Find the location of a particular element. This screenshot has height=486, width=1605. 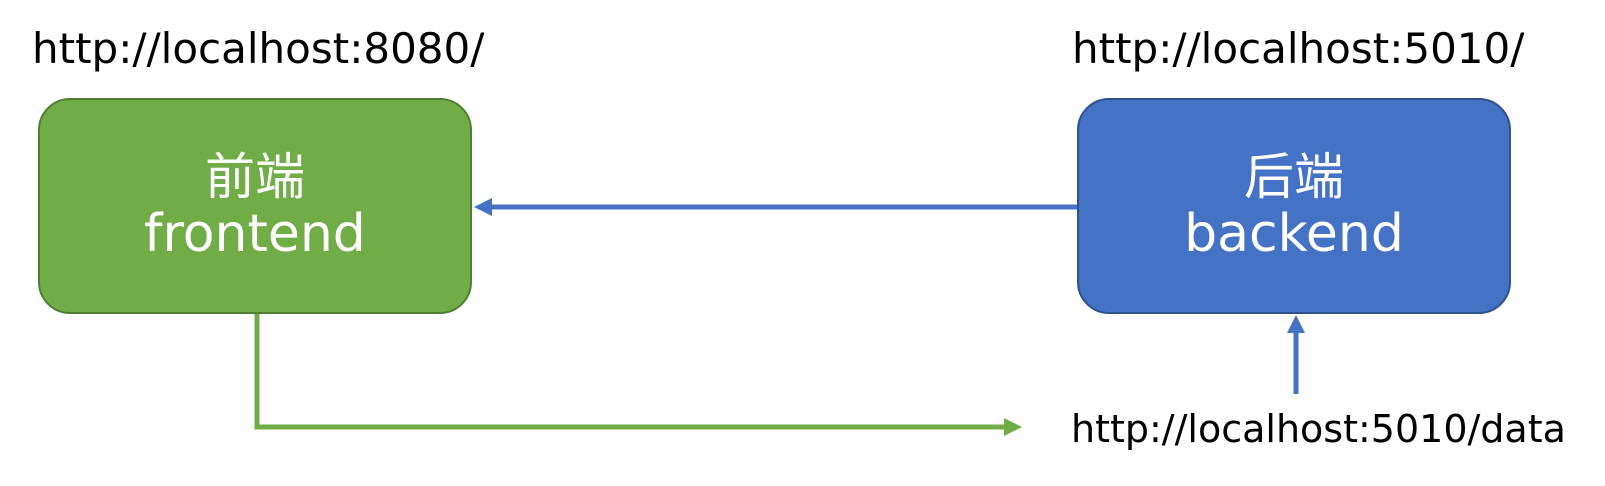

edge-frontend-to-data is located at coordinates (638, 375).